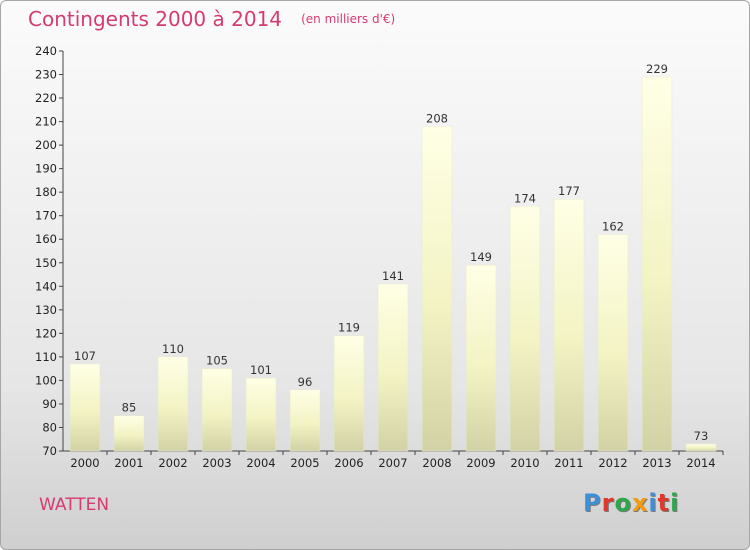 The height and width of the screenshot is (550, 750). What do you see at coordinates (46, 263) in the screenshot?
I see `y-tick-label: 150` at bounding box center [46, 263].